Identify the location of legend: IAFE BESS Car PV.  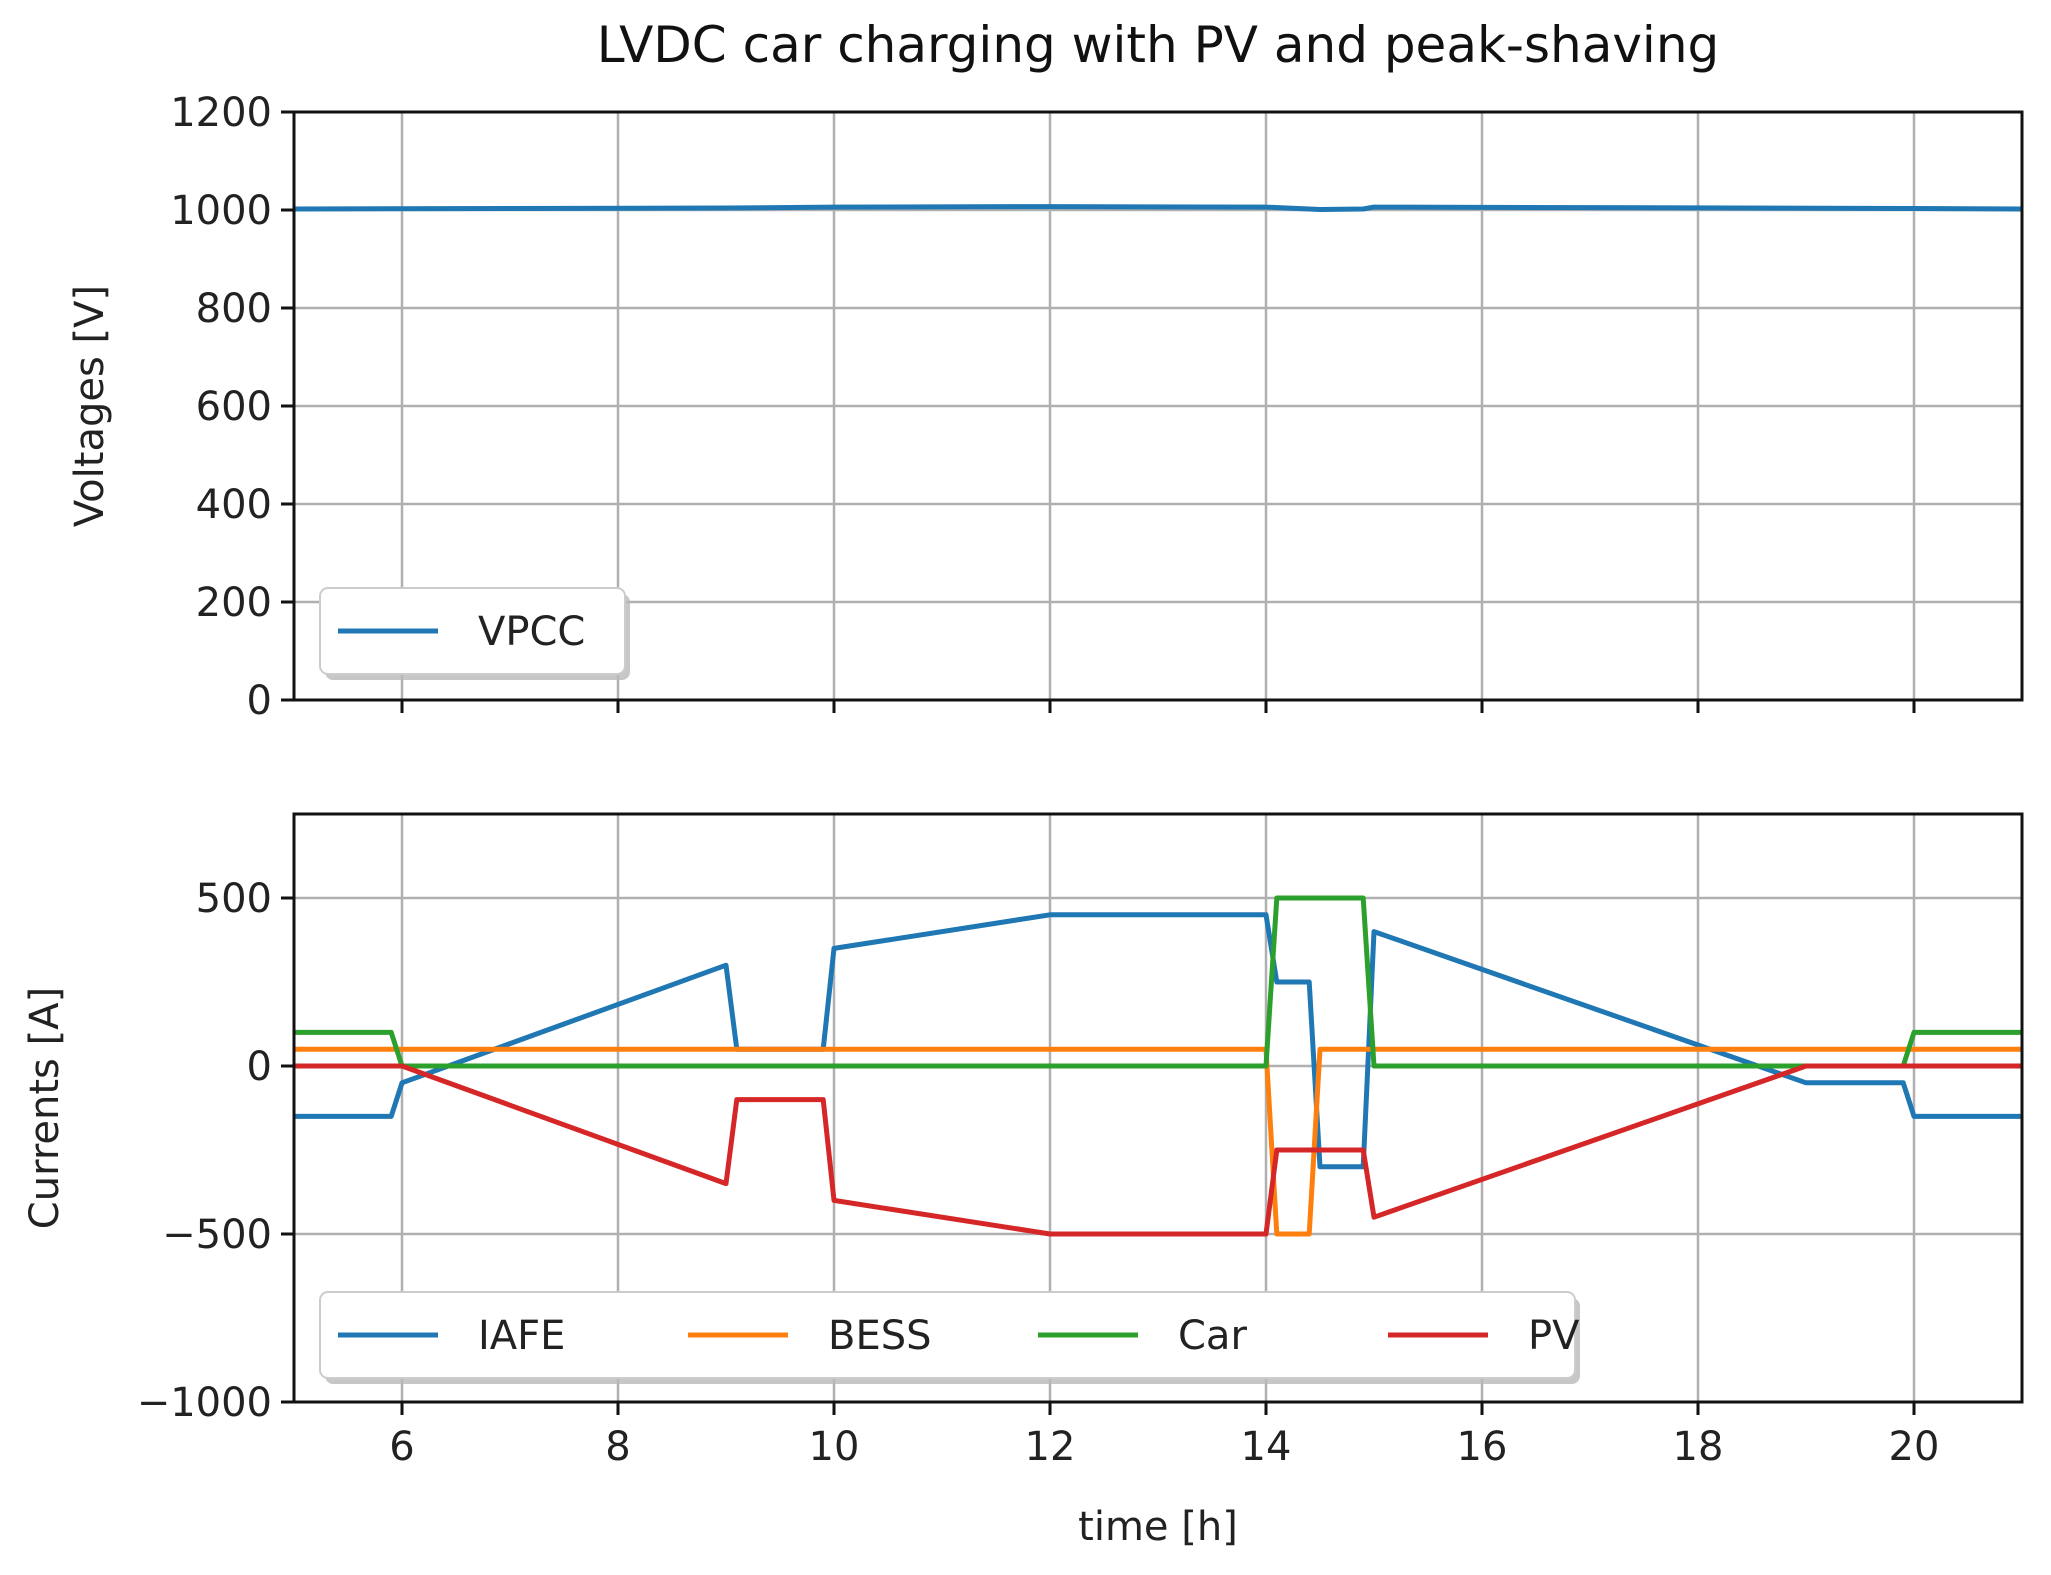
(949, 1337).